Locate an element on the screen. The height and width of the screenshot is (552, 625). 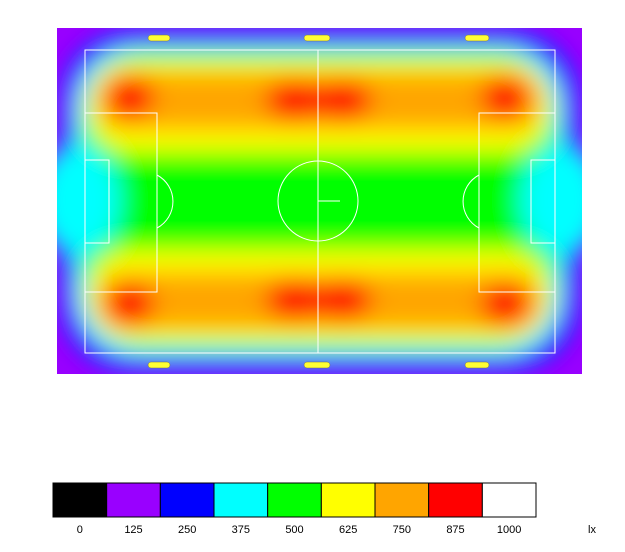
colorbar-tick-label: 0 is located at coordinates (80, 530).